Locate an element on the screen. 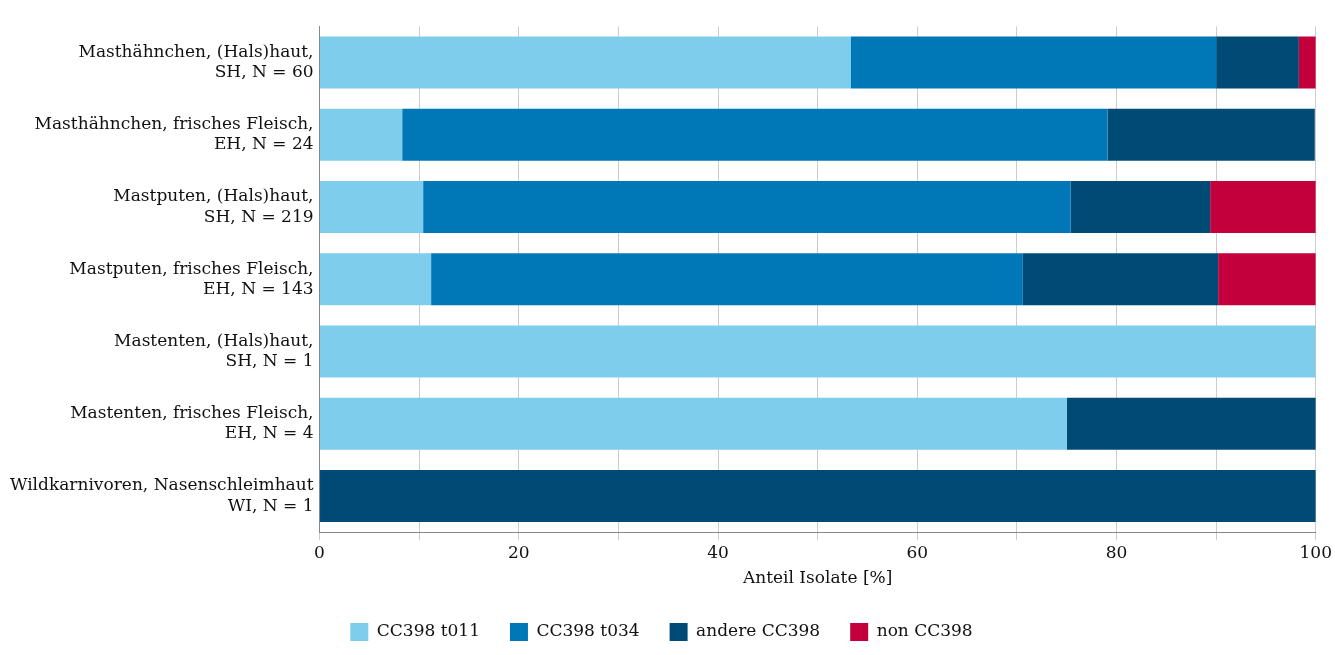 This screenshot has width=1335, height=655. y-tick-label: Mastenten, (Hals)haut, SH, N = 1 is located at coordinates (214, 350).